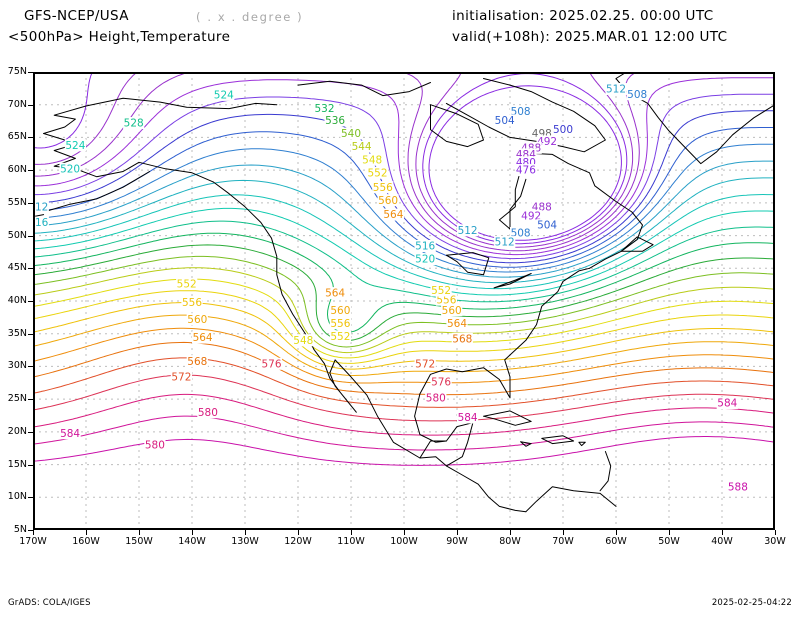  I want to click on contour-label: 512, so click(468, 231).